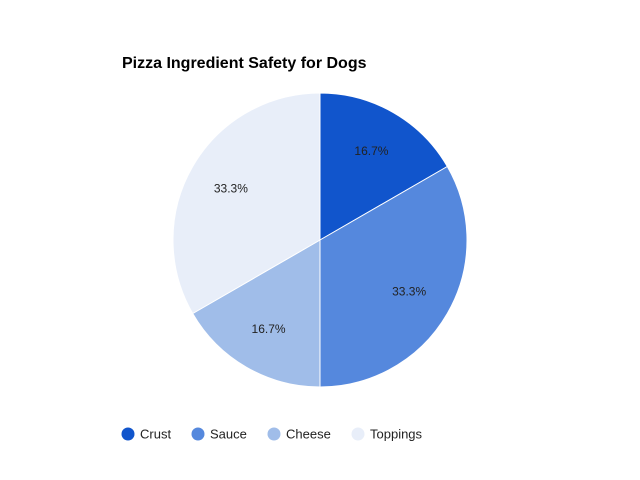  I want to click on slice-label-toppings: 33.3%, so click(231, 189).